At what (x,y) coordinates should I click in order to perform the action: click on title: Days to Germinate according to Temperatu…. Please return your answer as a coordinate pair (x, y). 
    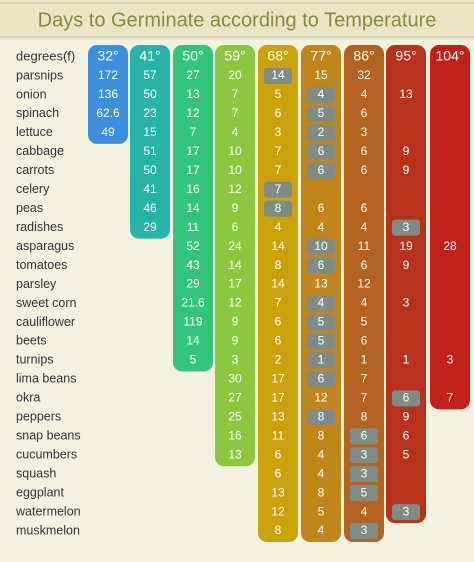
    Looking at the image, I should click on (237, 20).